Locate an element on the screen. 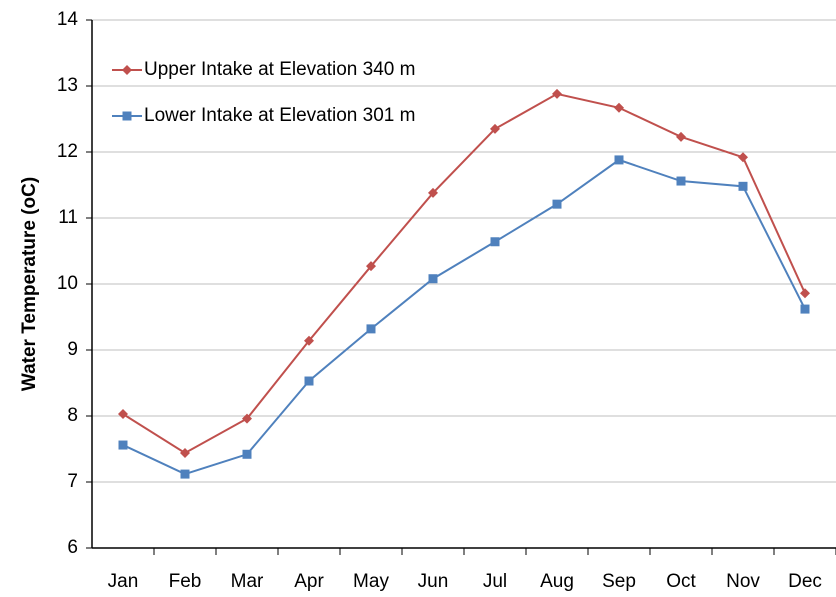 This screenshot has width=836, height=597. x-tick-label: Apr is located at coordinates (309, 581).